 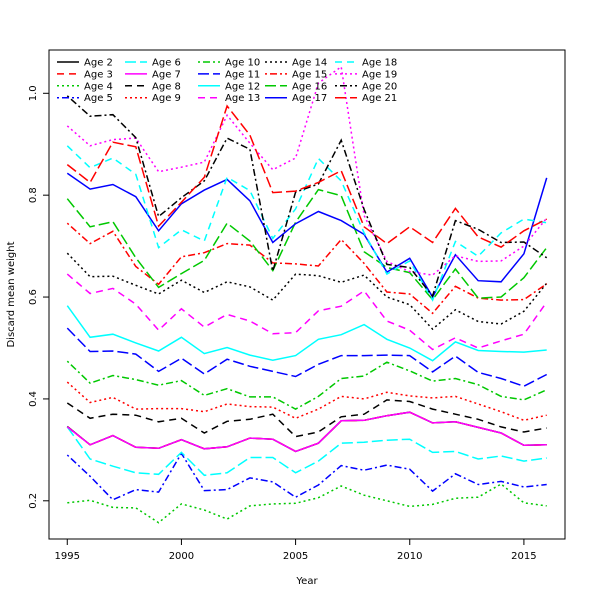 I want to click on y-axis: 0.2 0.4 0.6 0.8 1.0, so click(x=38, y=297).